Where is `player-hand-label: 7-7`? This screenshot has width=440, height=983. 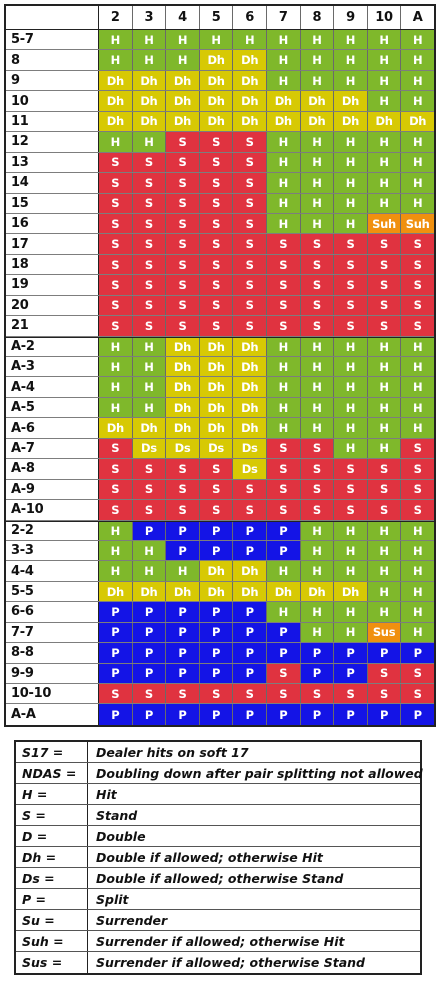
player-hand-label: 7-7 is located at coordinates (52, 632).